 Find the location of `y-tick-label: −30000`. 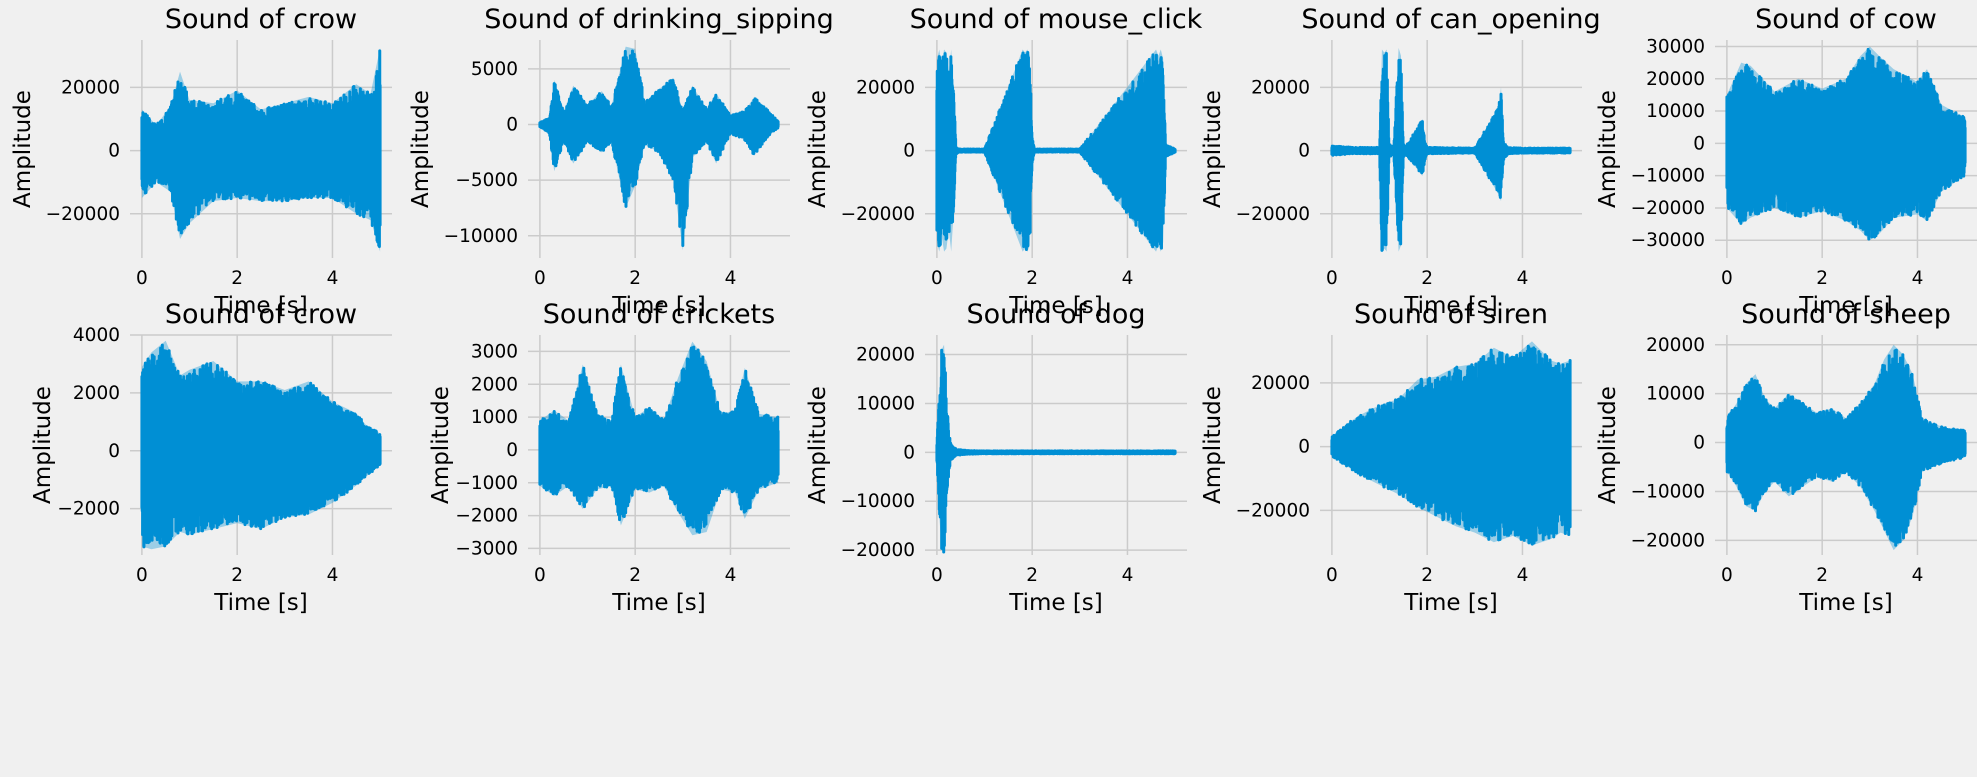

y-tick-label: −30000 is located at coordinates (1668, 240).